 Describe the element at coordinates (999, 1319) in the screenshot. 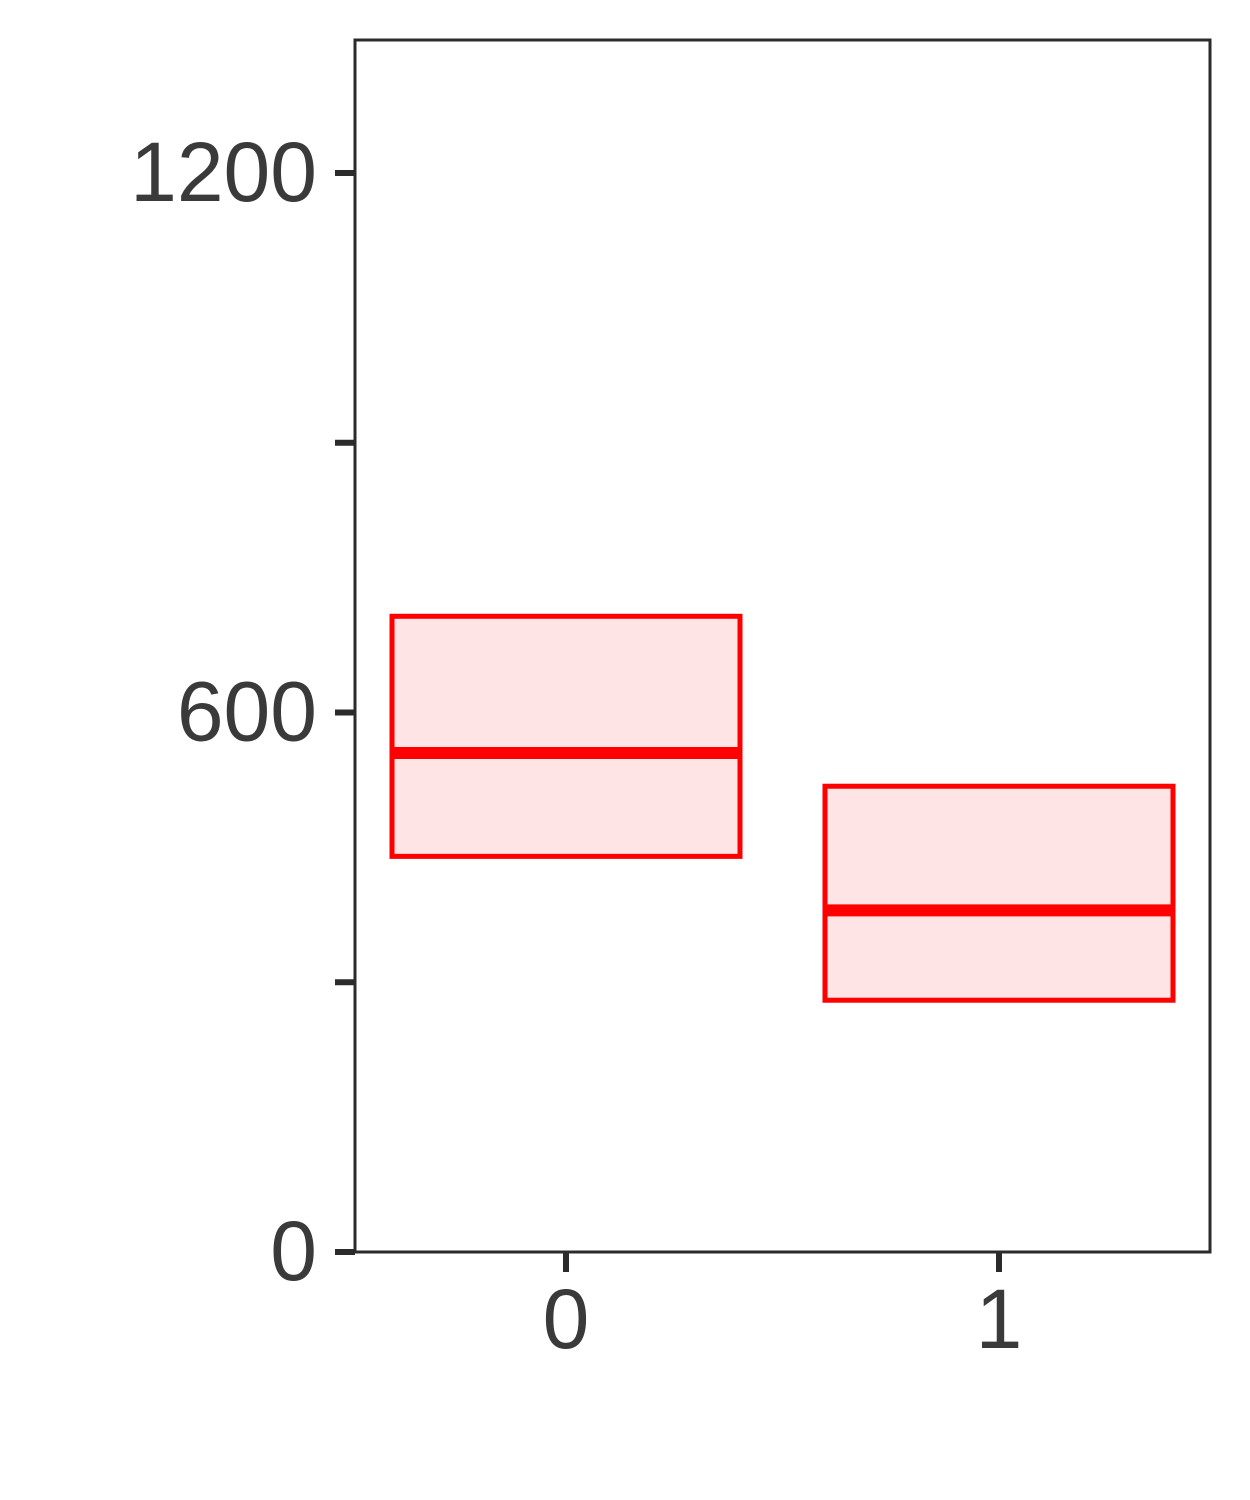

I see `x-tick-label-1: 1` at that location.